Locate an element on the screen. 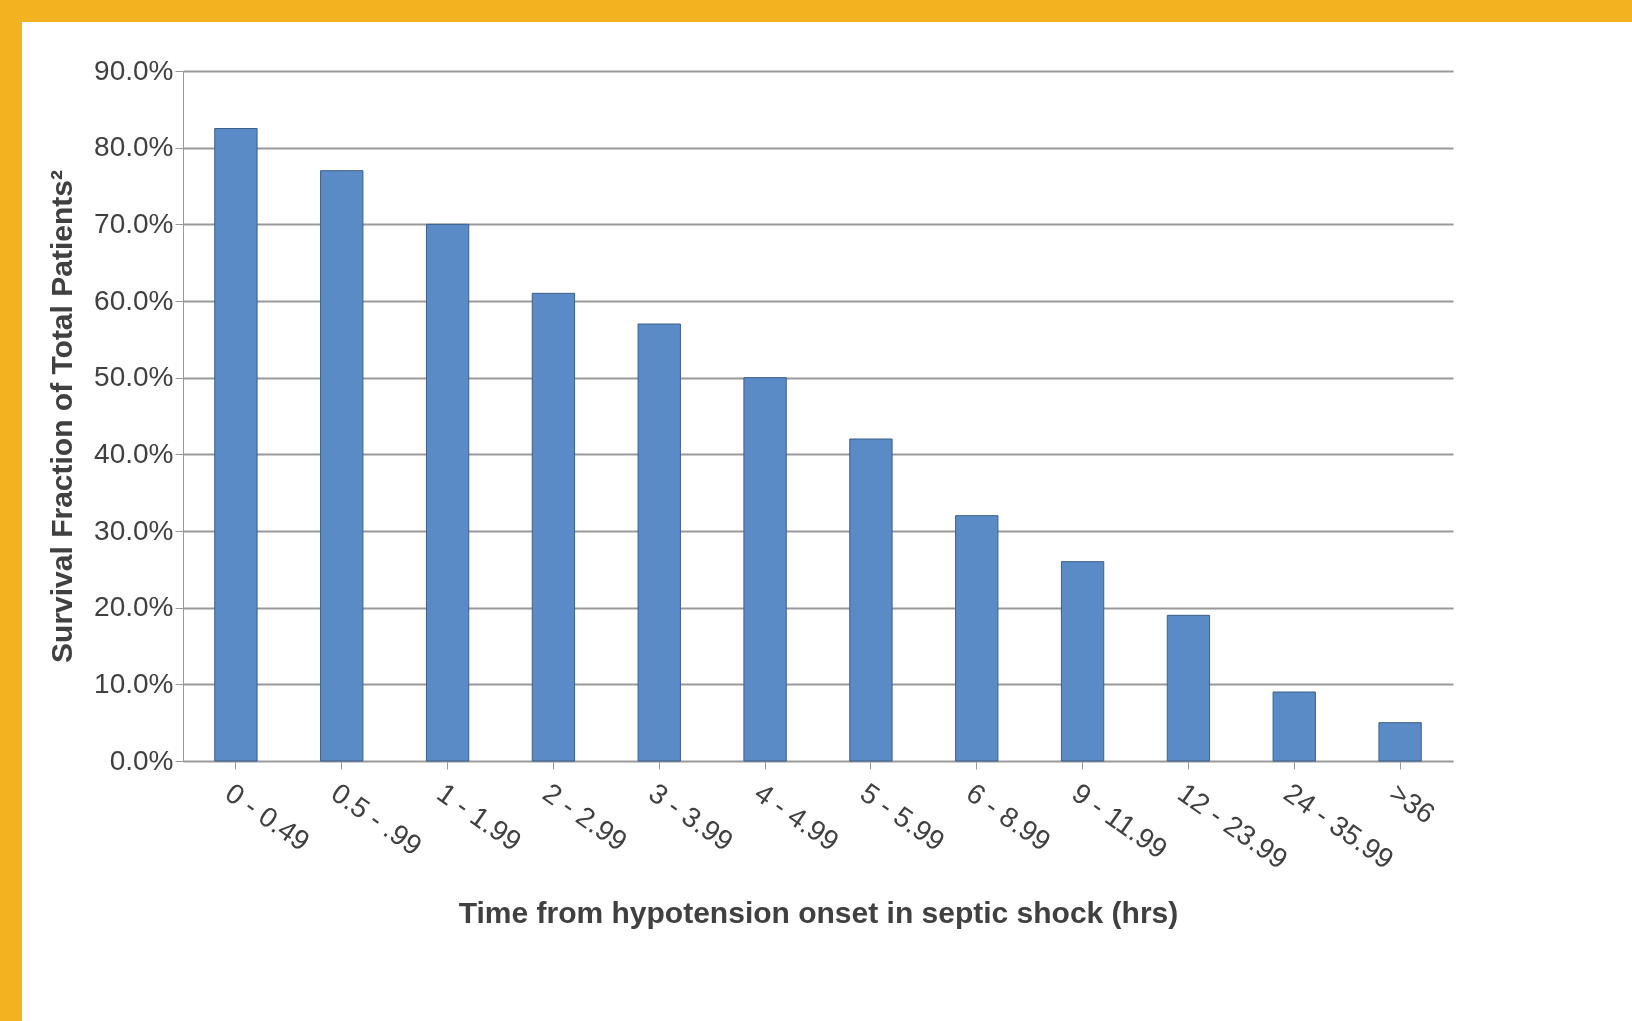  x-tick-label: 4 - 4.99 is located at coordinates (797, 817).